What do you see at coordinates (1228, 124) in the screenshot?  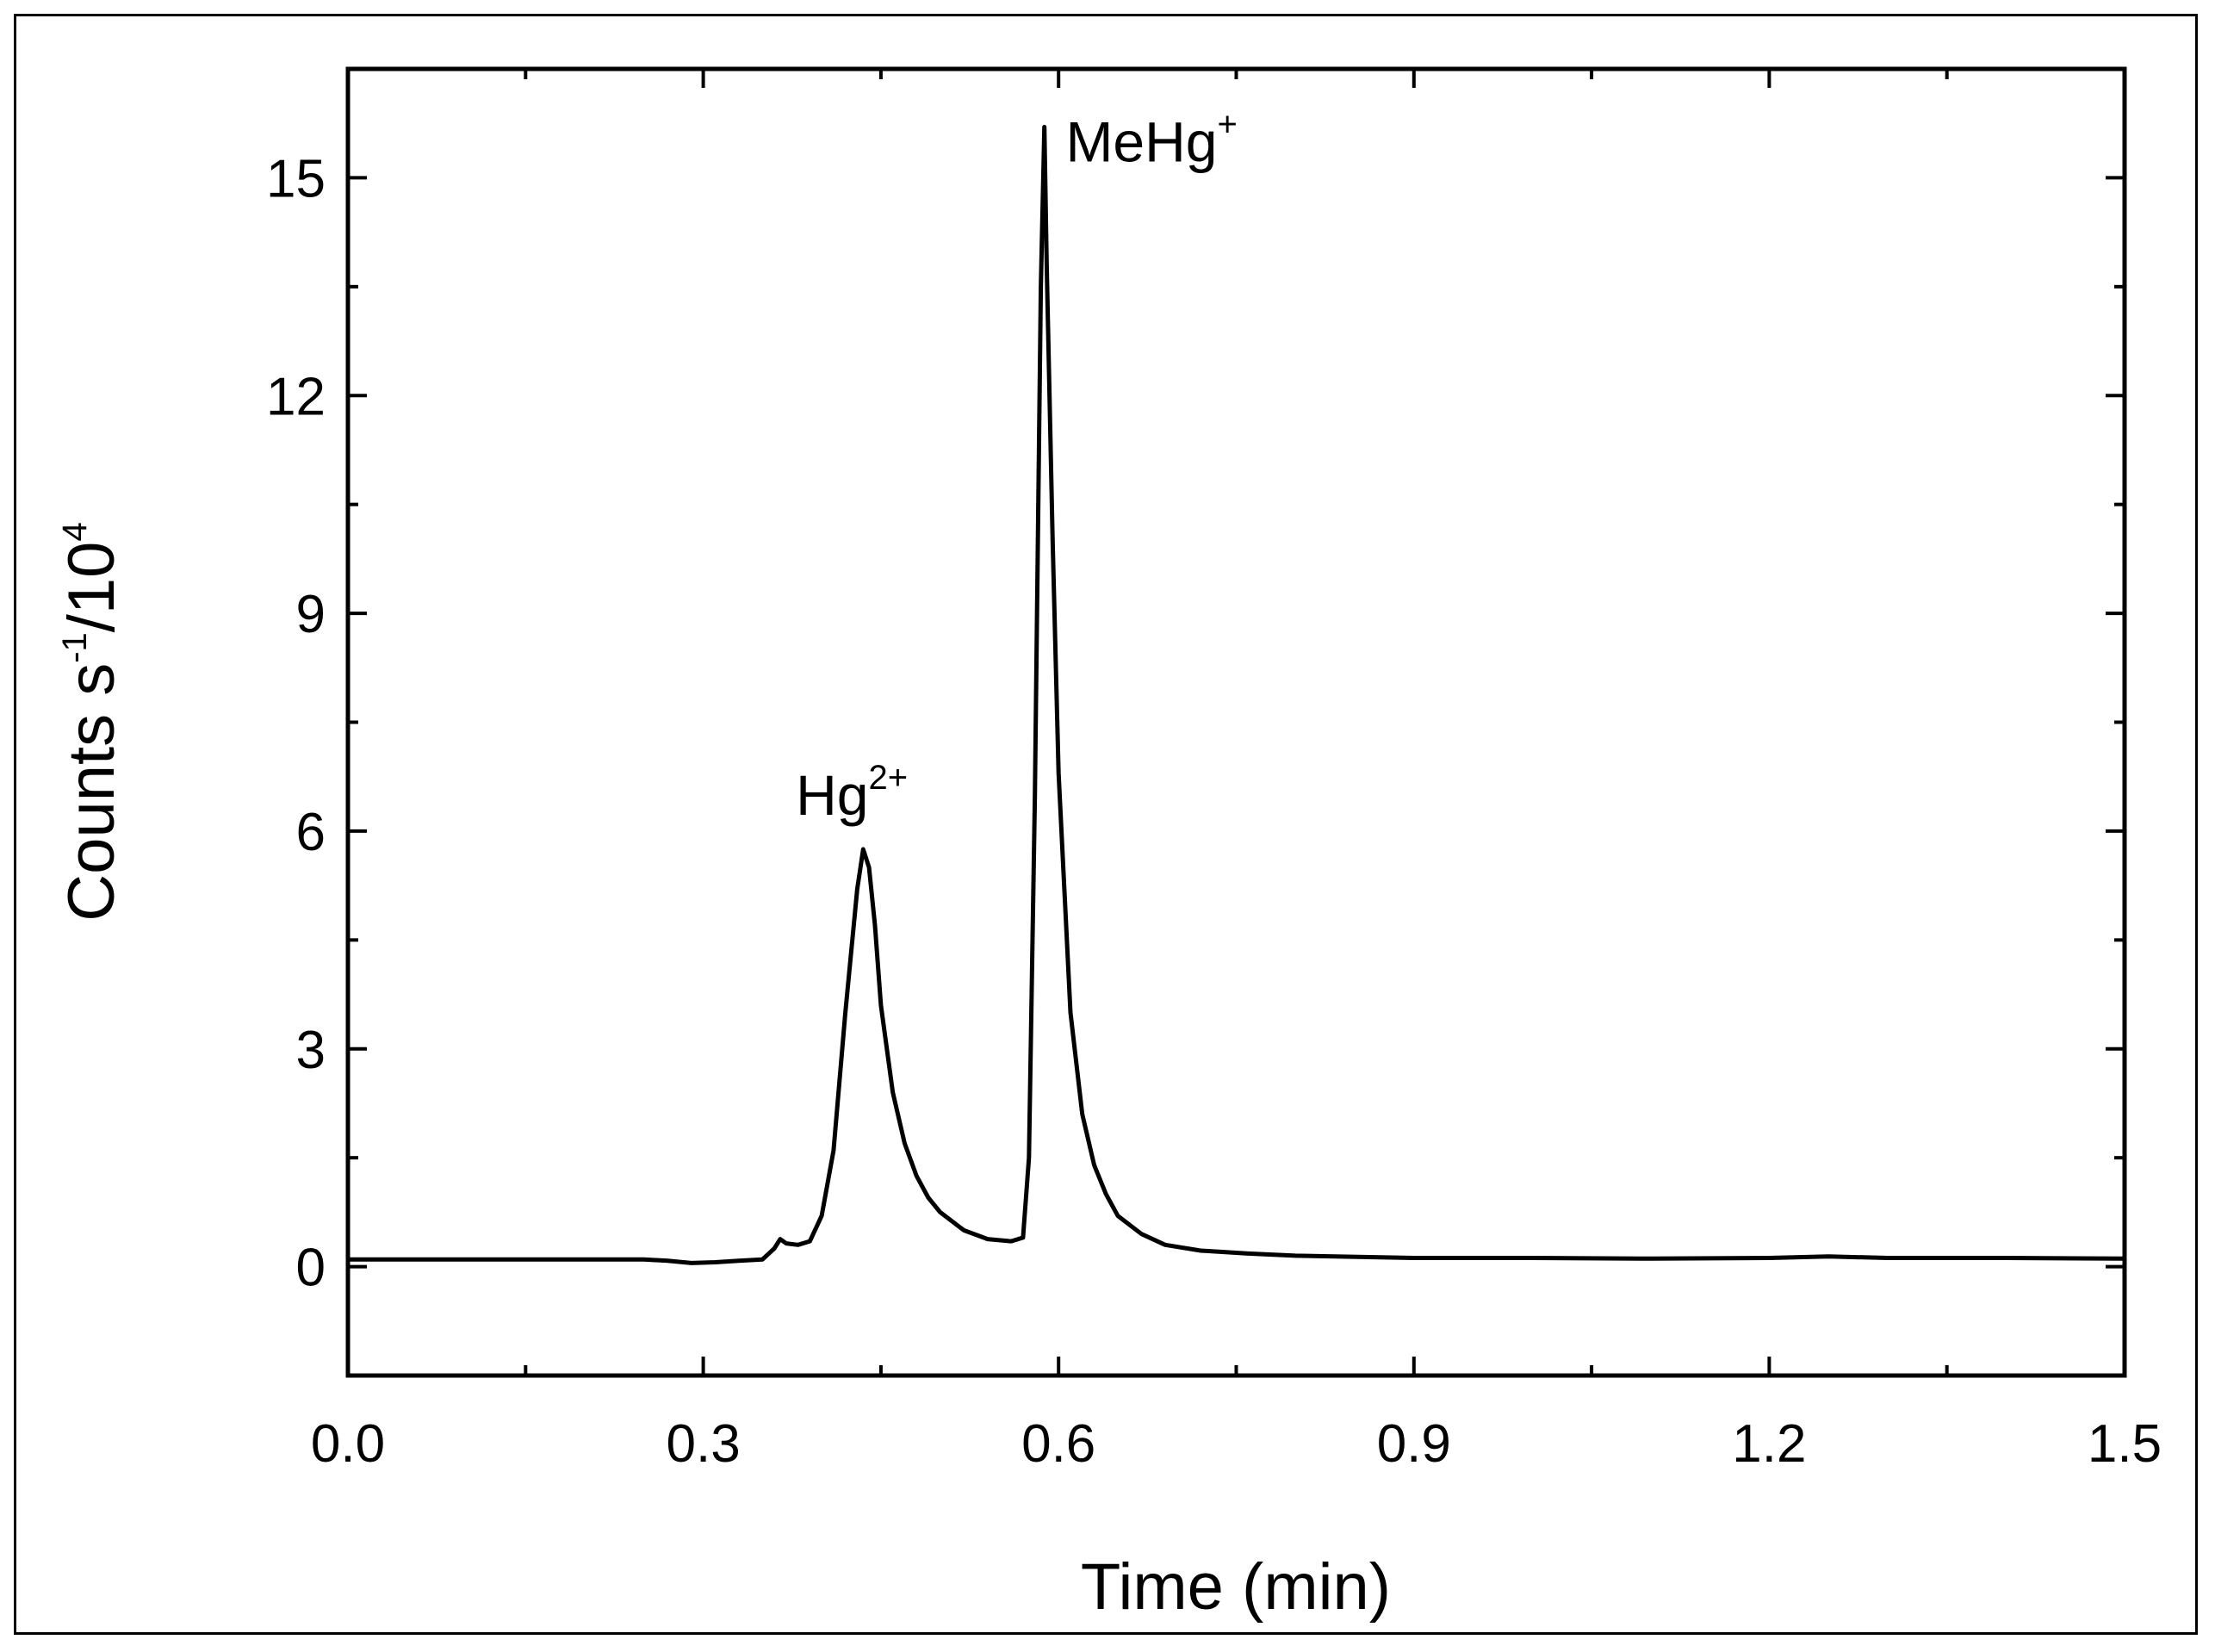 I see `peak-label-sup: +` at bounding box center [1228, 124].